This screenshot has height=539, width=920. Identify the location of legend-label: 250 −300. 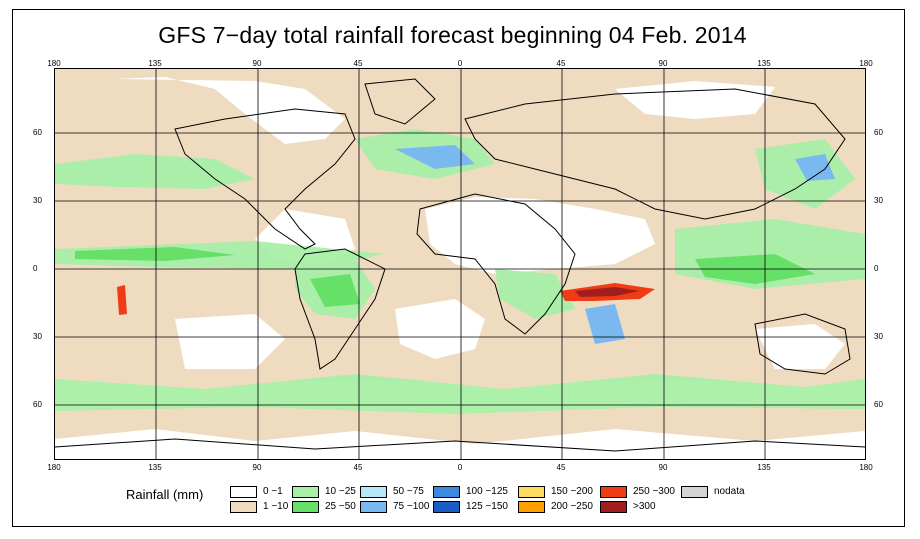
(654, 491).